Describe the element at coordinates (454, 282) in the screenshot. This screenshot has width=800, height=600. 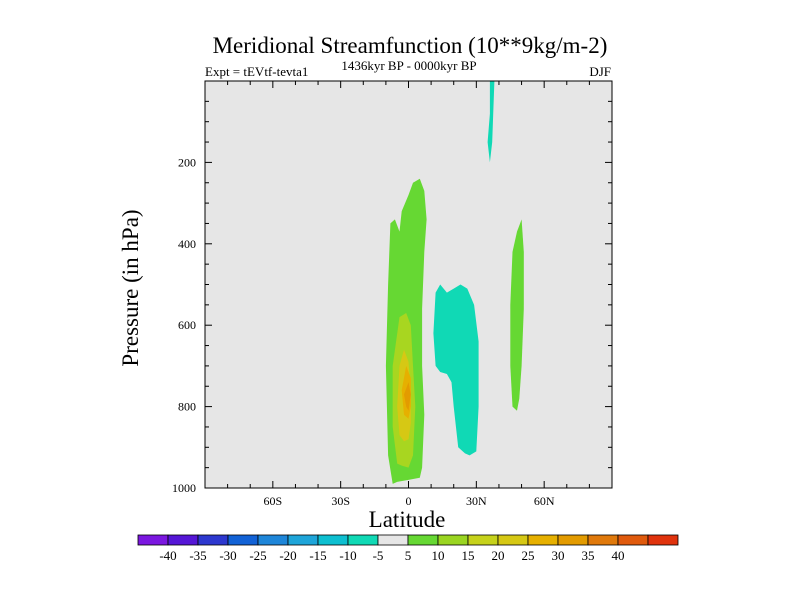
I see `contour-regions` at that location.